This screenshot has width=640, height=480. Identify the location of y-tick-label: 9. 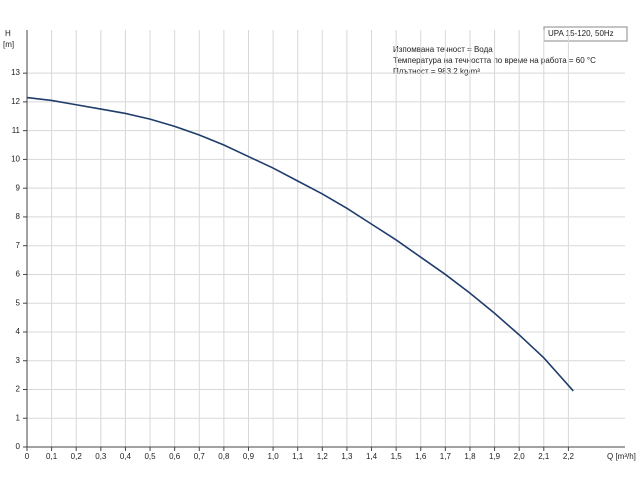
(18, 187).